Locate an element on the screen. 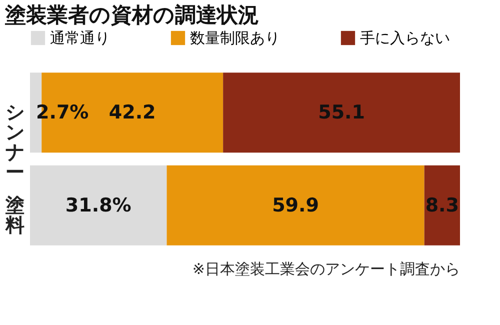 This screenshot has height=325, width=500. data-label: 59.9 is located at coordinates (295, 205).